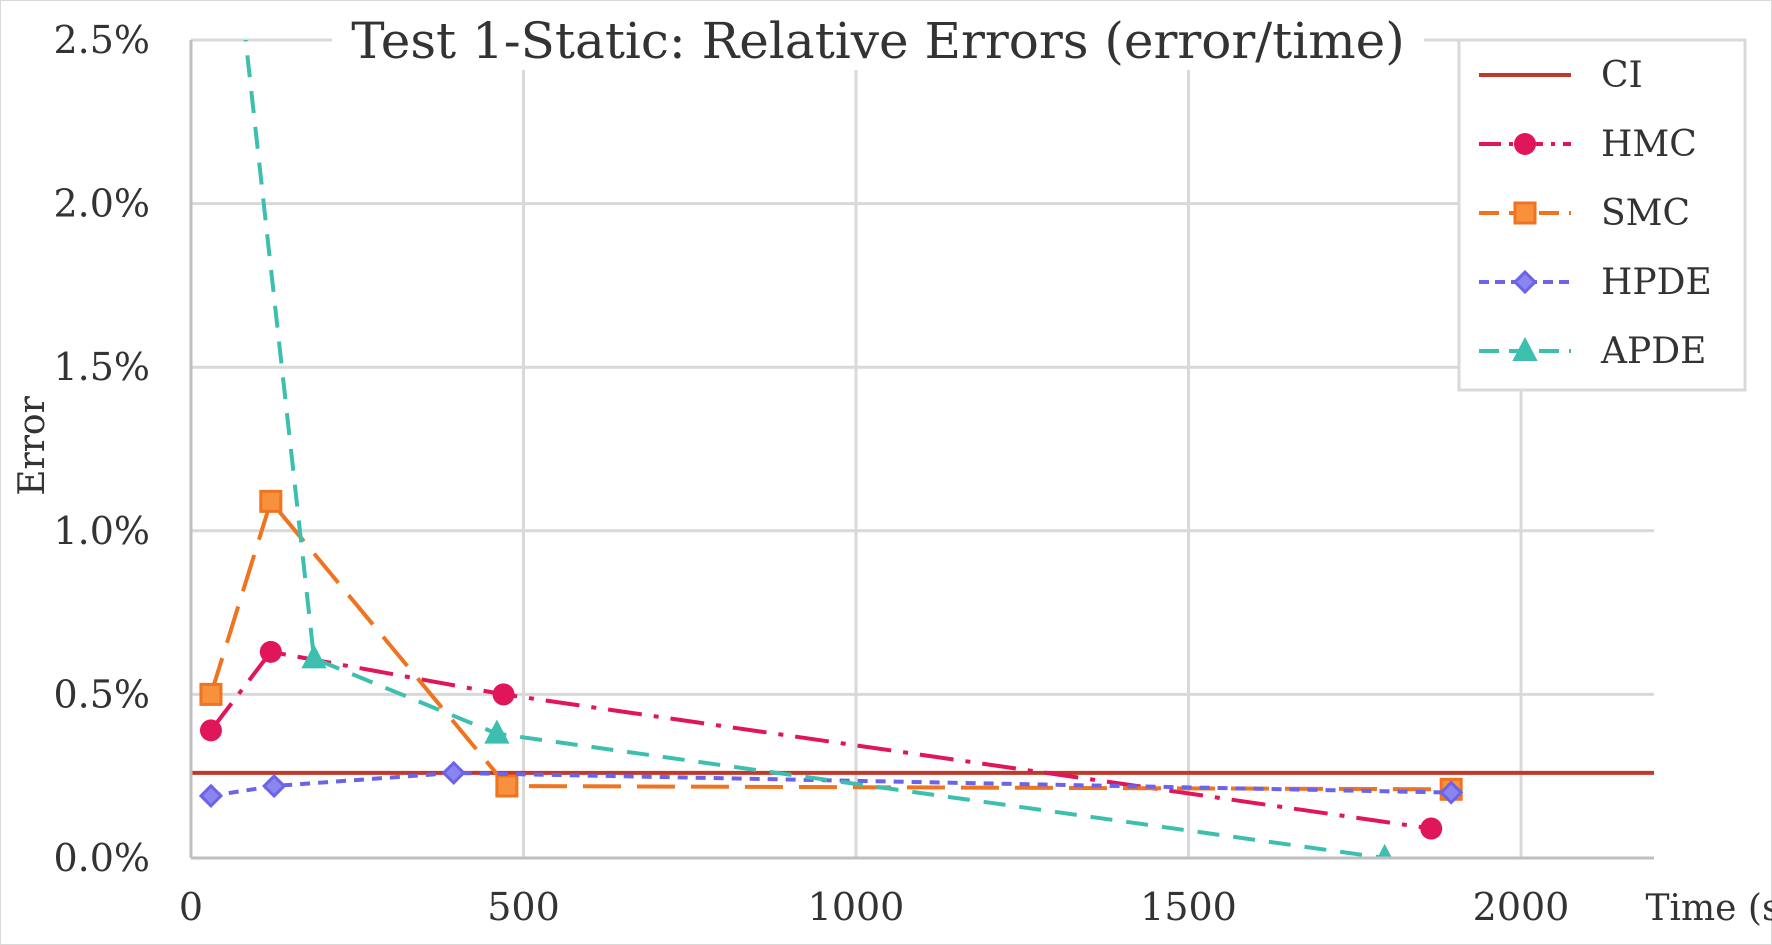  I want to click on x-tick-label: 1500, so click(1188, 907).